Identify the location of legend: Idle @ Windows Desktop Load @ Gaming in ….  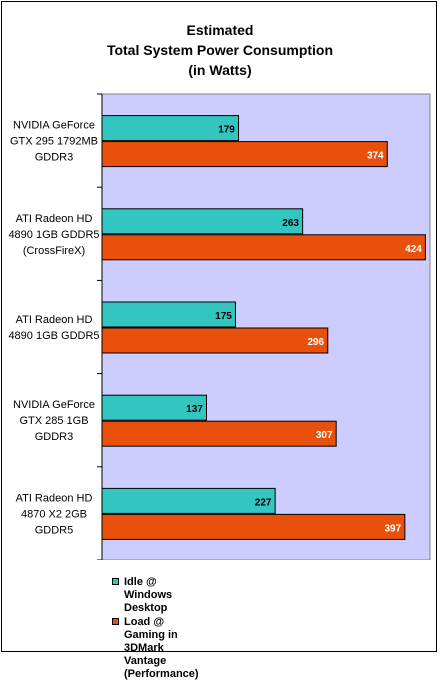
(272, 618).